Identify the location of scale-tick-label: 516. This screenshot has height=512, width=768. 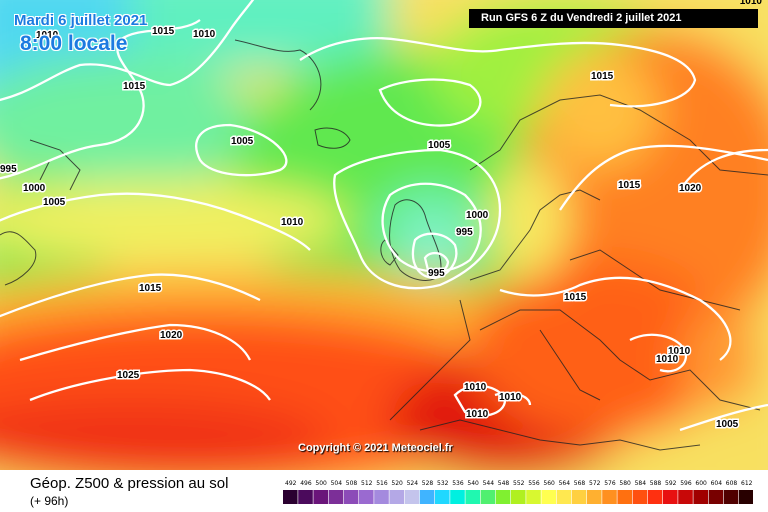
(382, 483).